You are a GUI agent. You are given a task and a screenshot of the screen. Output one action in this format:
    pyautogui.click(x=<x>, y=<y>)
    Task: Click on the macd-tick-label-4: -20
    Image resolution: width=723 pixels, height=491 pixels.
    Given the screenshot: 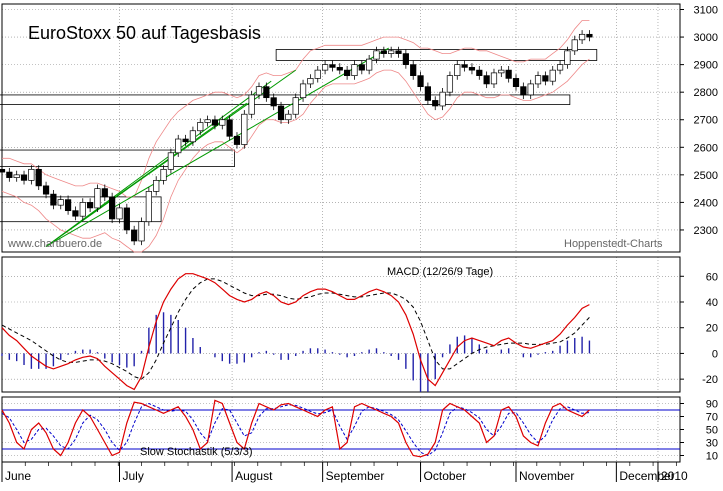 What is the action you would take?
    pyautogui.click(x=710, y=380)
    